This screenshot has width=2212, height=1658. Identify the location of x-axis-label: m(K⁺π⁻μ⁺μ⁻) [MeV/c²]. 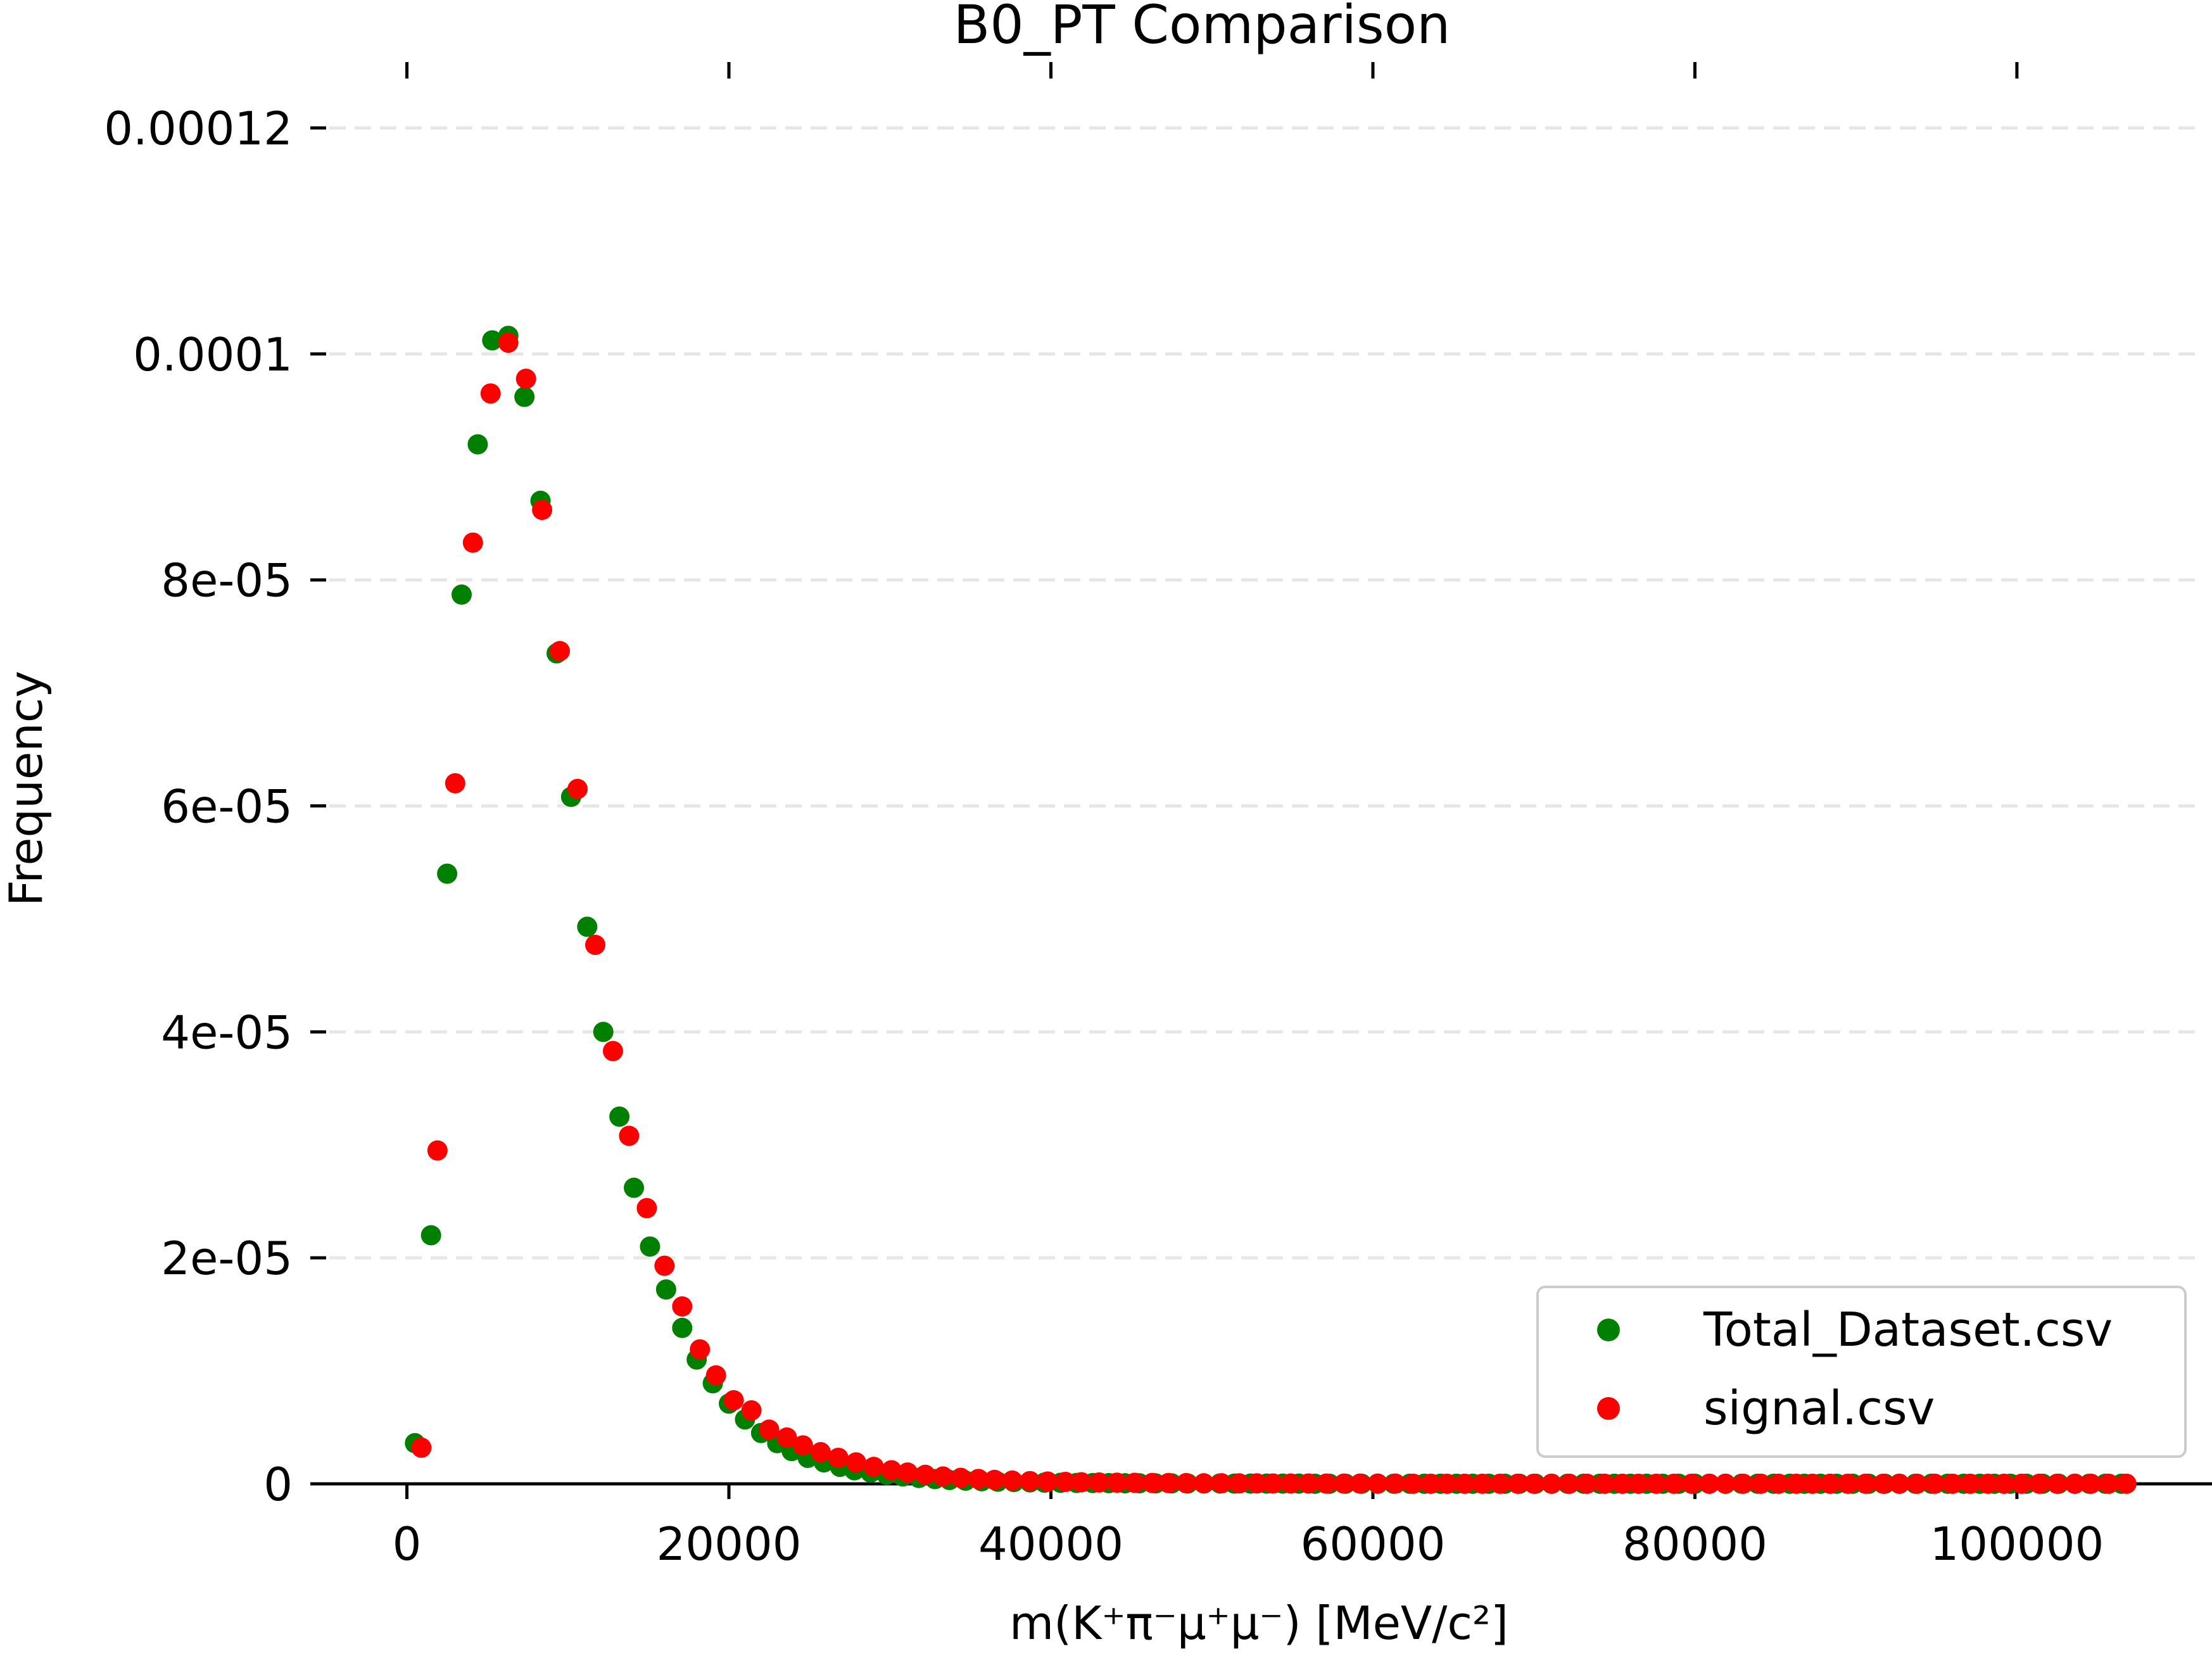
(1258, 1623).